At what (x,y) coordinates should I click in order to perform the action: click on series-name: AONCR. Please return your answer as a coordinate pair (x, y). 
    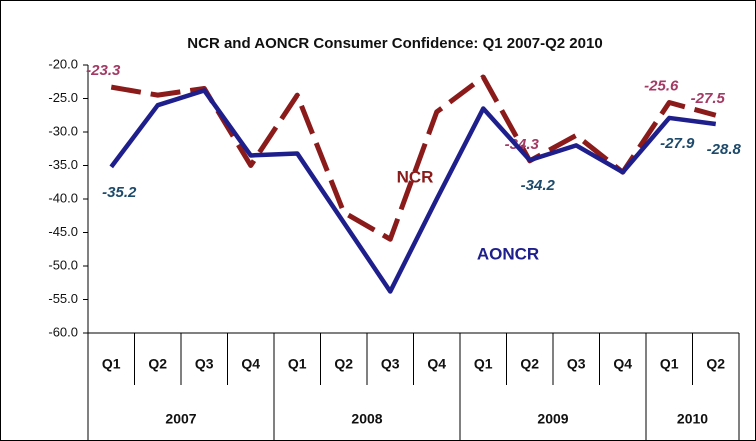
    Looking at the image, I should click on (508, 253).